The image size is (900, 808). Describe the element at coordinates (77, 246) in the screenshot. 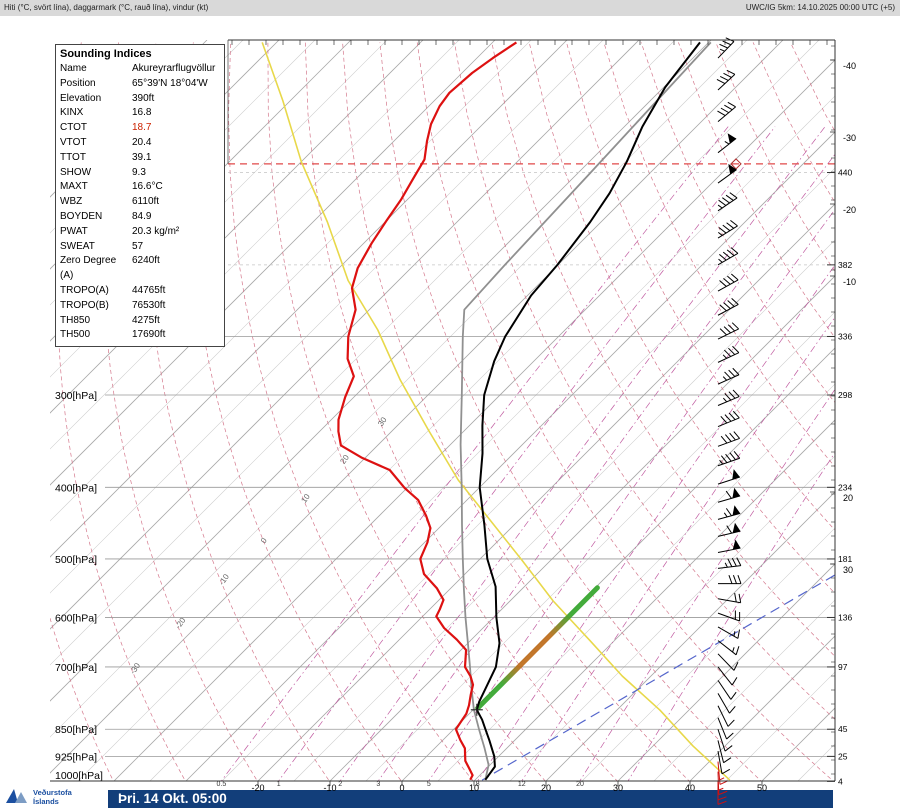

I see `index-label: SWEAT` at that location.